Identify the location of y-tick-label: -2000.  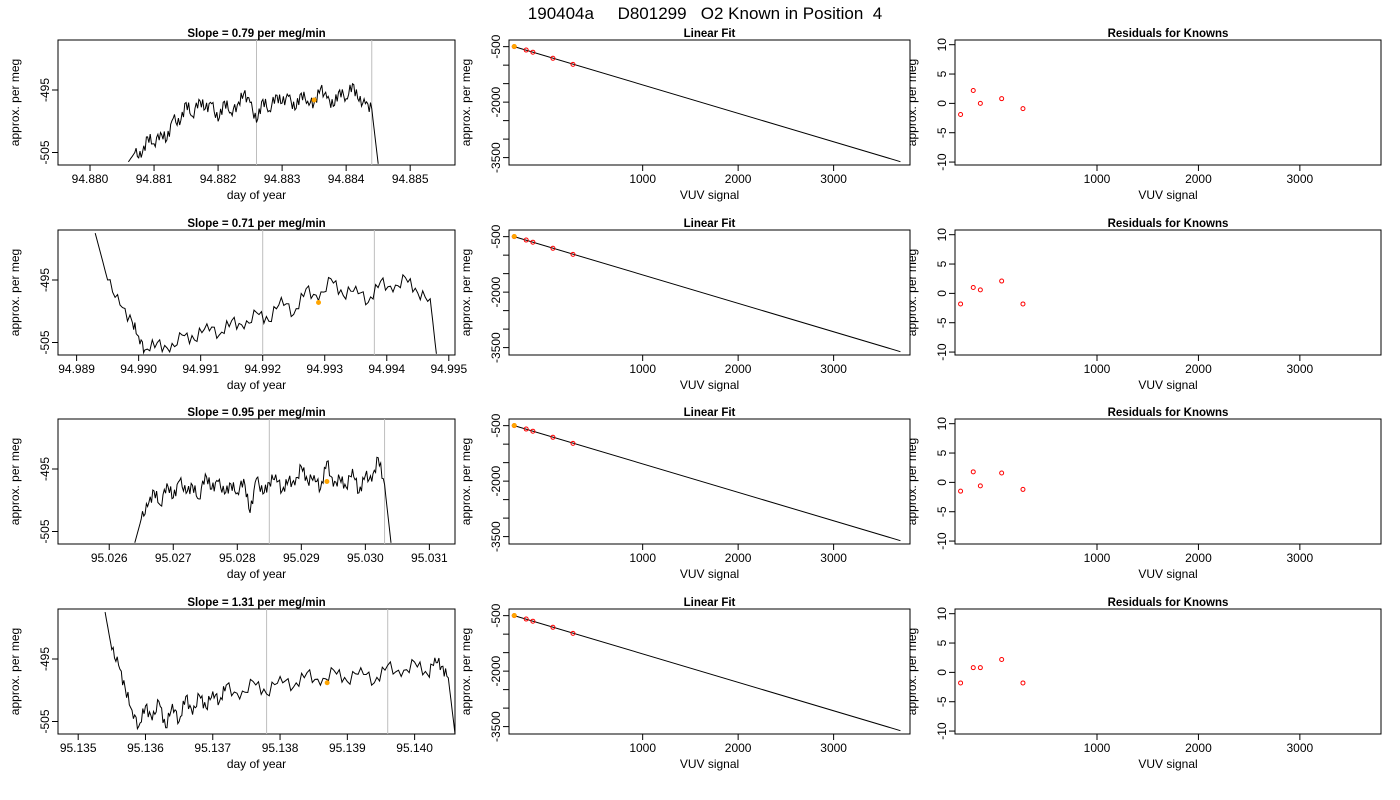
(496, 291).